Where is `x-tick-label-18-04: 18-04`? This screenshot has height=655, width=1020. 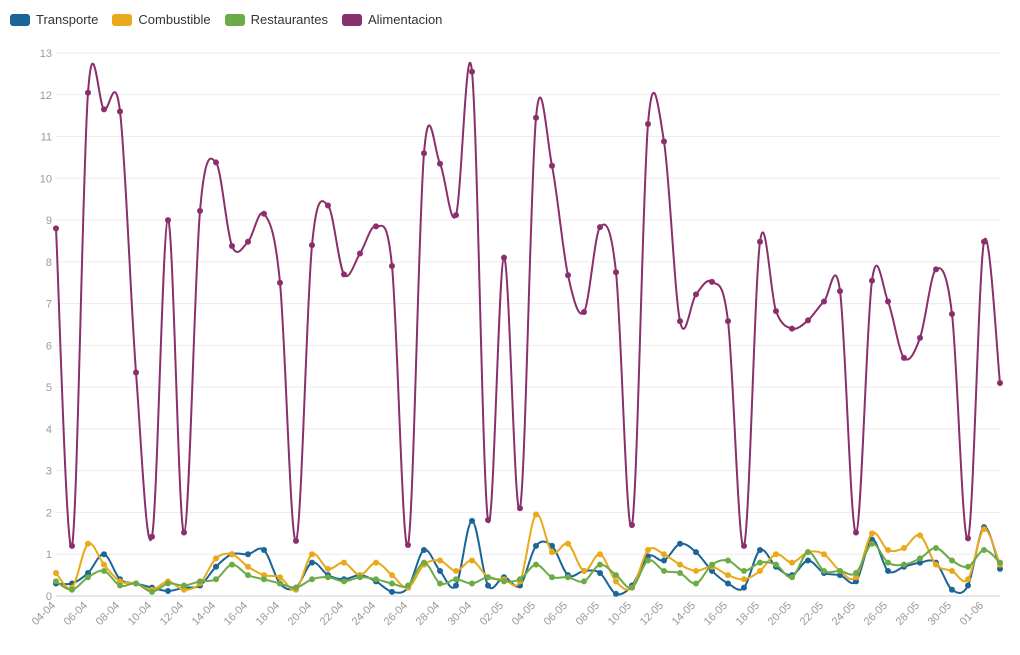 x-tick-label-18-04: 18-04 is located at coordinates (268, 614).